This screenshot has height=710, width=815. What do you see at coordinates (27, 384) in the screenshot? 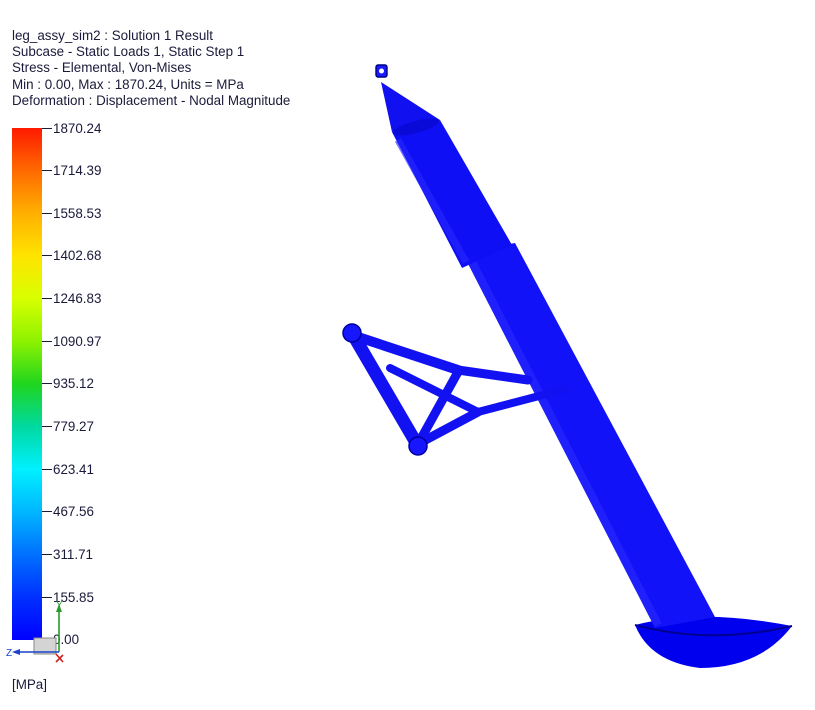
I see `color-legend-bar` at bounding box center [27, 384].